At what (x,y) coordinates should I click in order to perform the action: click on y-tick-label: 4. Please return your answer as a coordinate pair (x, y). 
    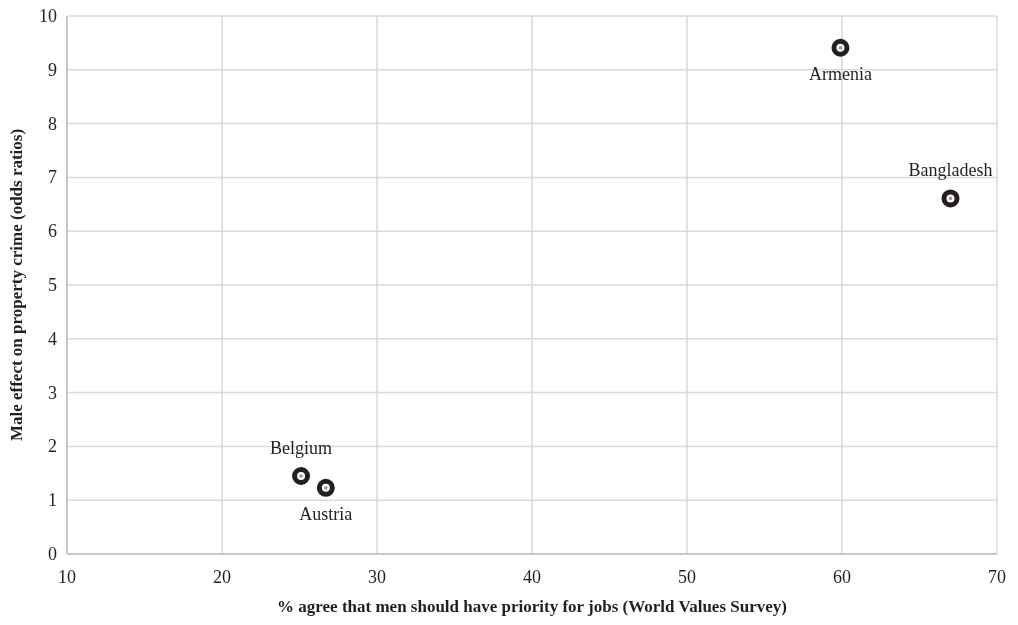
    Looking at the image, I should click on (52, 338).